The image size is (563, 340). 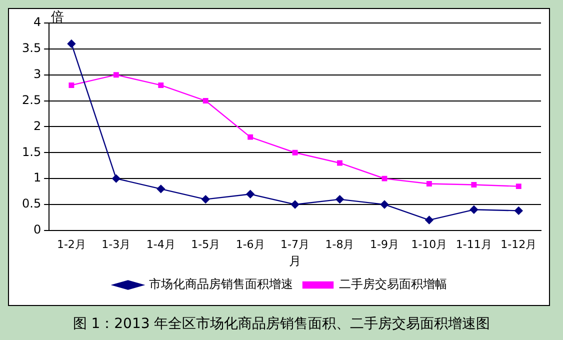 I want to click on y-tick-label: 0.5, so click(x=32, y=203).